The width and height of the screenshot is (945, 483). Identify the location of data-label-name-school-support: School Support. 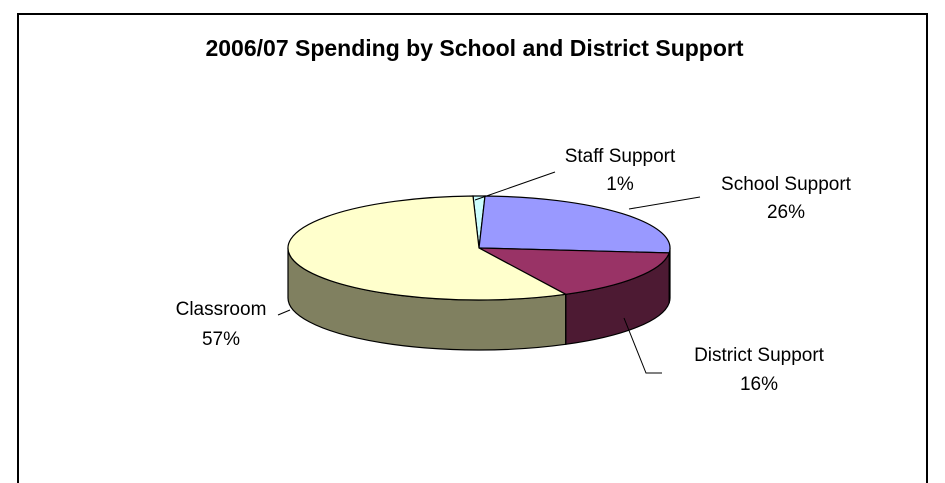
(786, 184).